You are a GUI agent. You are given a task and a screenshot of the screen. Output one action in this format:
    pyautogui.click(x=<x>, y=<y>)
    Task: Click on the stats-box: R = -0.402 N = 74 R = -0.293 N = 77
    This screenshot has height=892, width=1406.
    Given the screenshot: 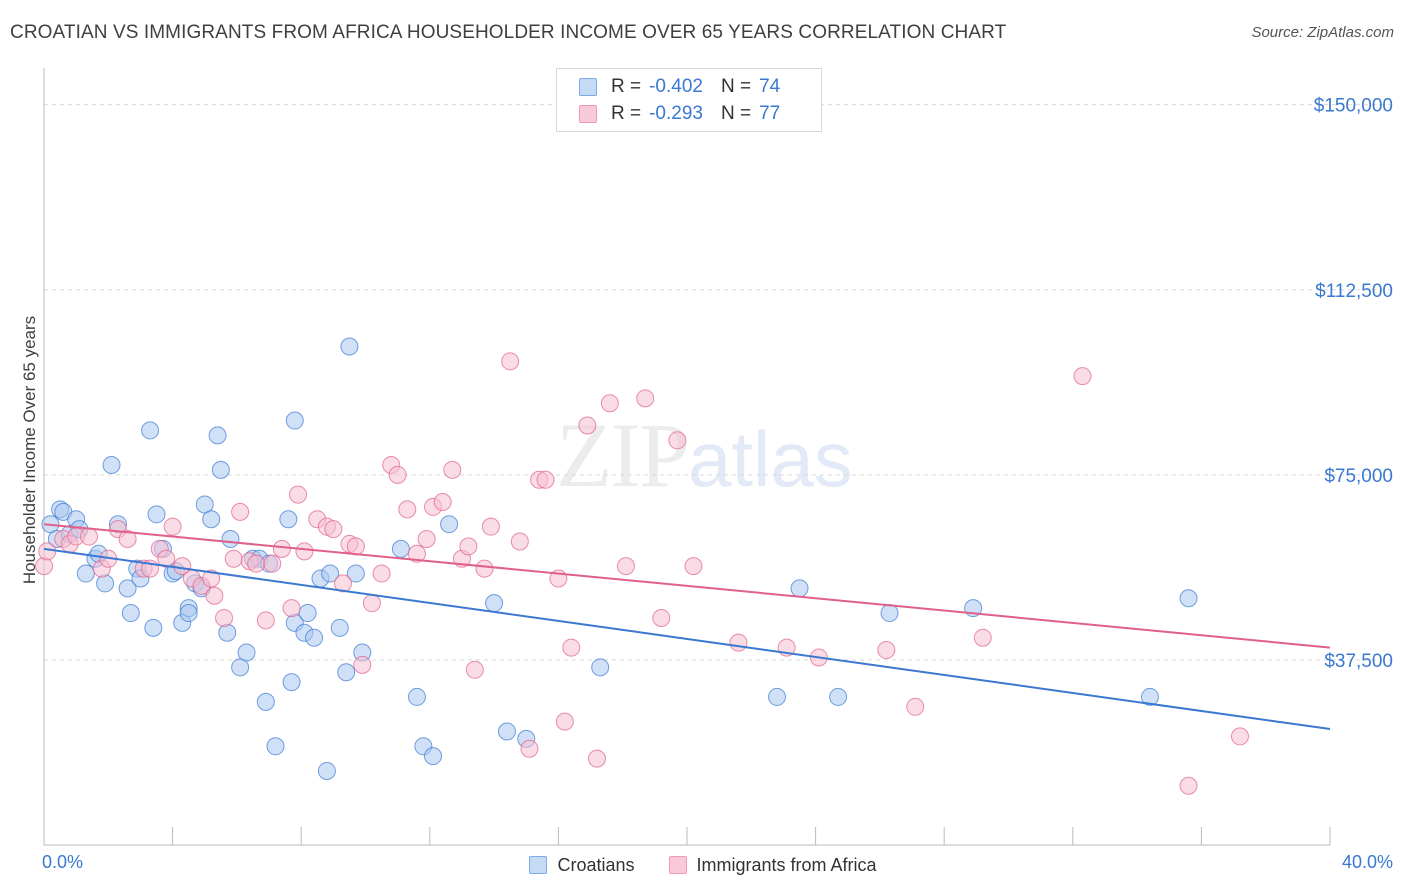 What is the action you would take?
    pyautogui.click(x=689, y=100)
    